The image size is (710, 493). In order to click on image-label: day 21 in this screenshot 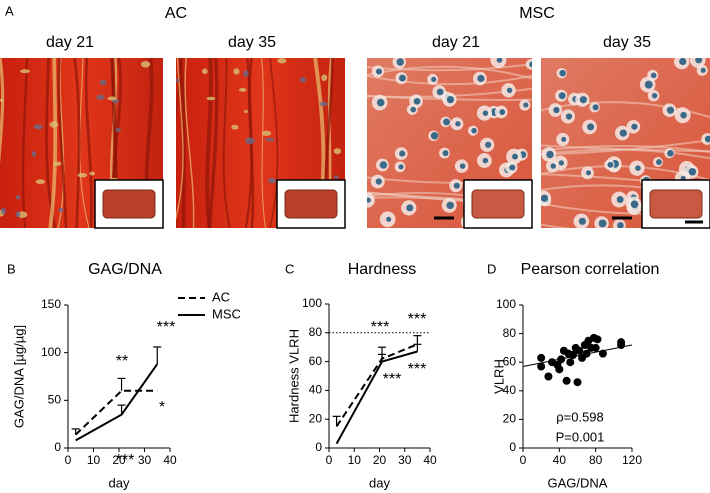, I will do `click(456, 42)`.